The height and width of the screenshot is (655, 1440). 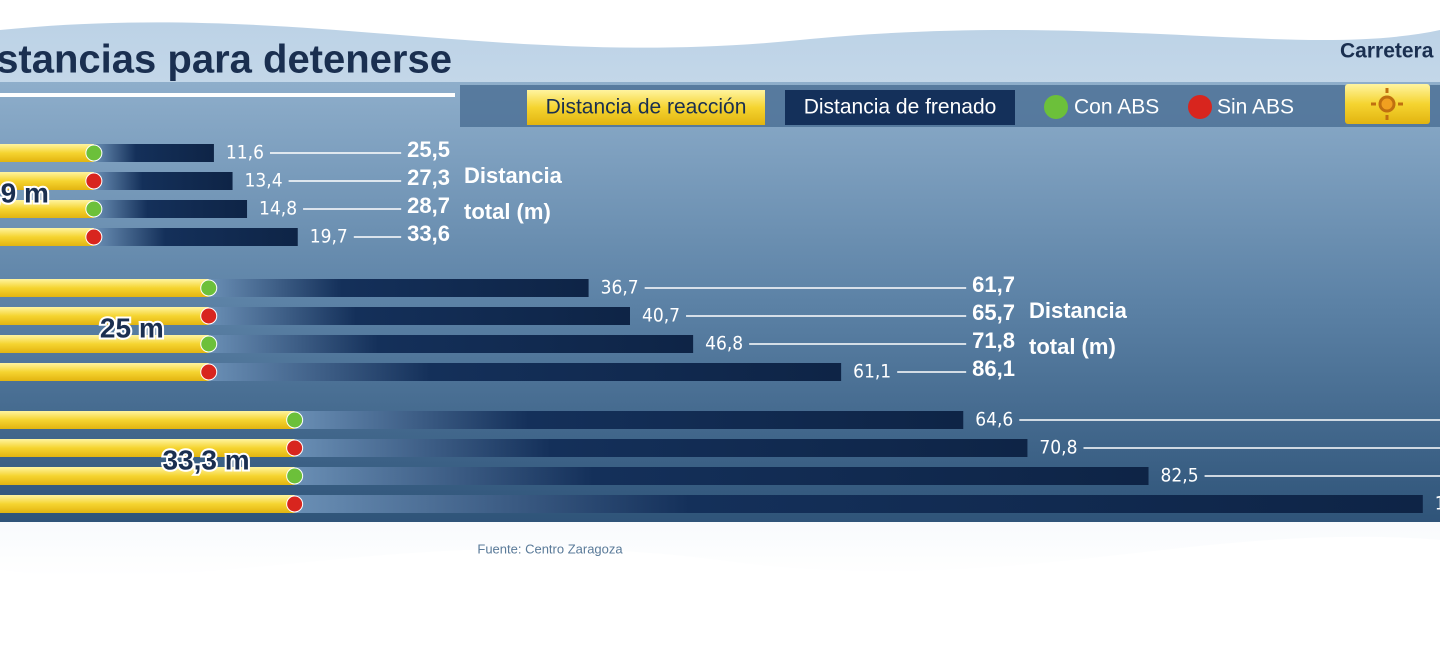 What do you see at coordinates (724, 344) in the screenshot?
I see `braking-label: 46,8` at bounding box center [724, 344].